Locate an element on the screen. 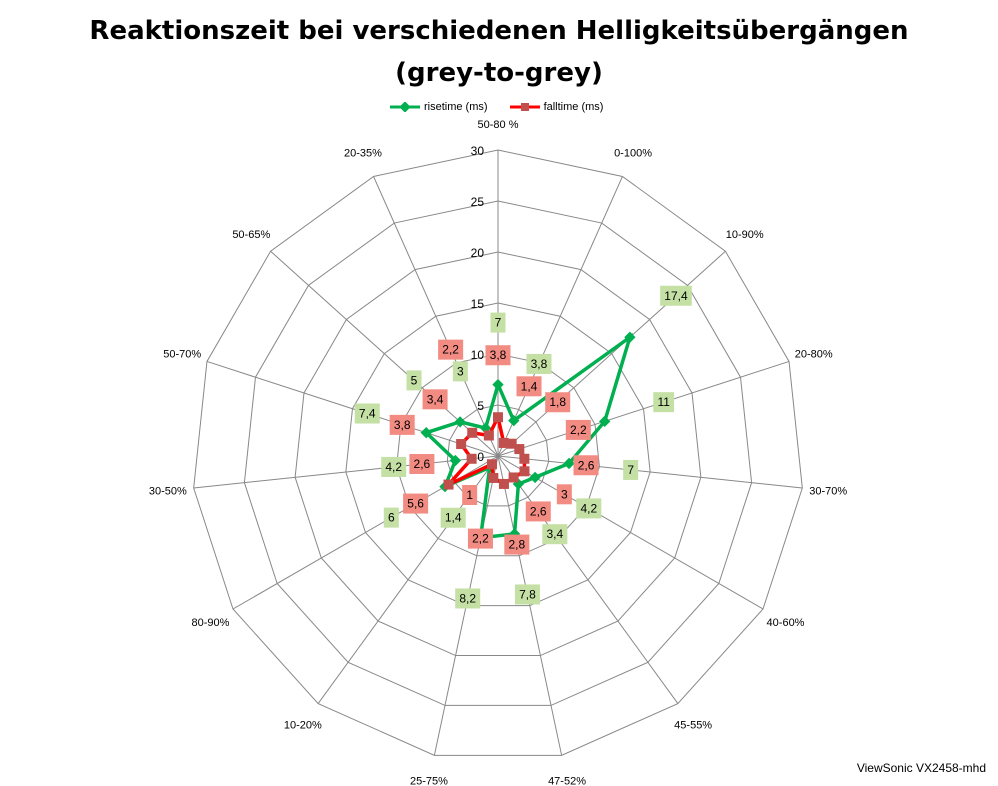 This screenshot has width=998, height=786. category-label: 45-55% is located at coordinates (693, 726).